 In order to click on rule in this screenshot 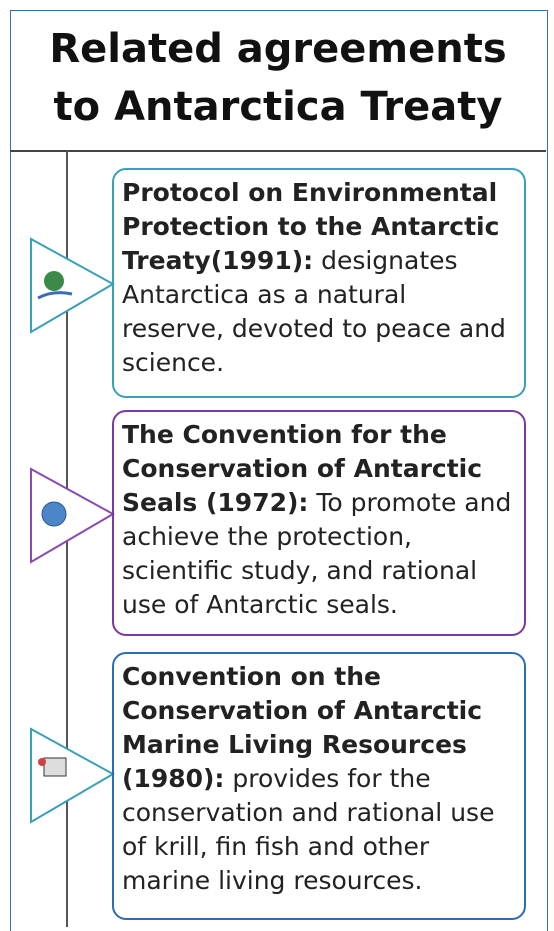, I will do `click(278, 151)`.